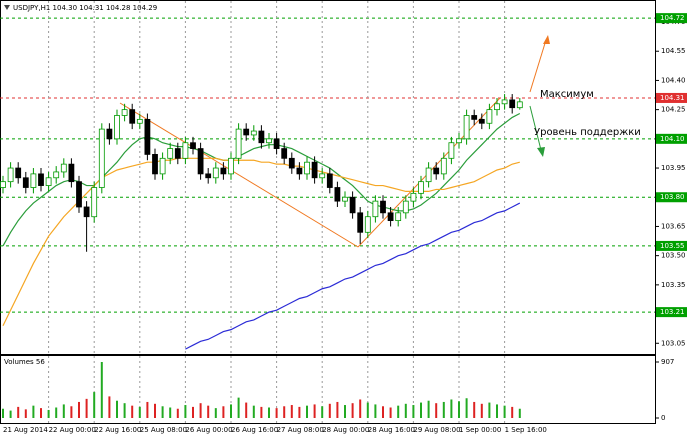  I want to click on annotation: Уровень поддержки, so click(587, 132).